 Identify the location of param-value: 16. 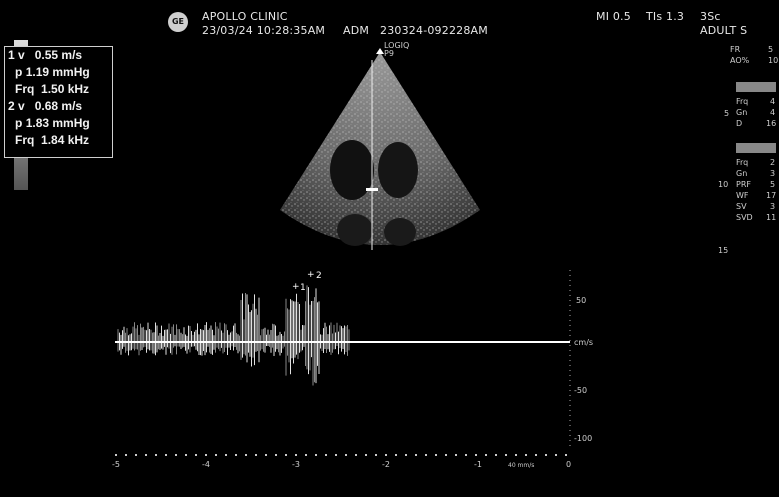
(771, 123).